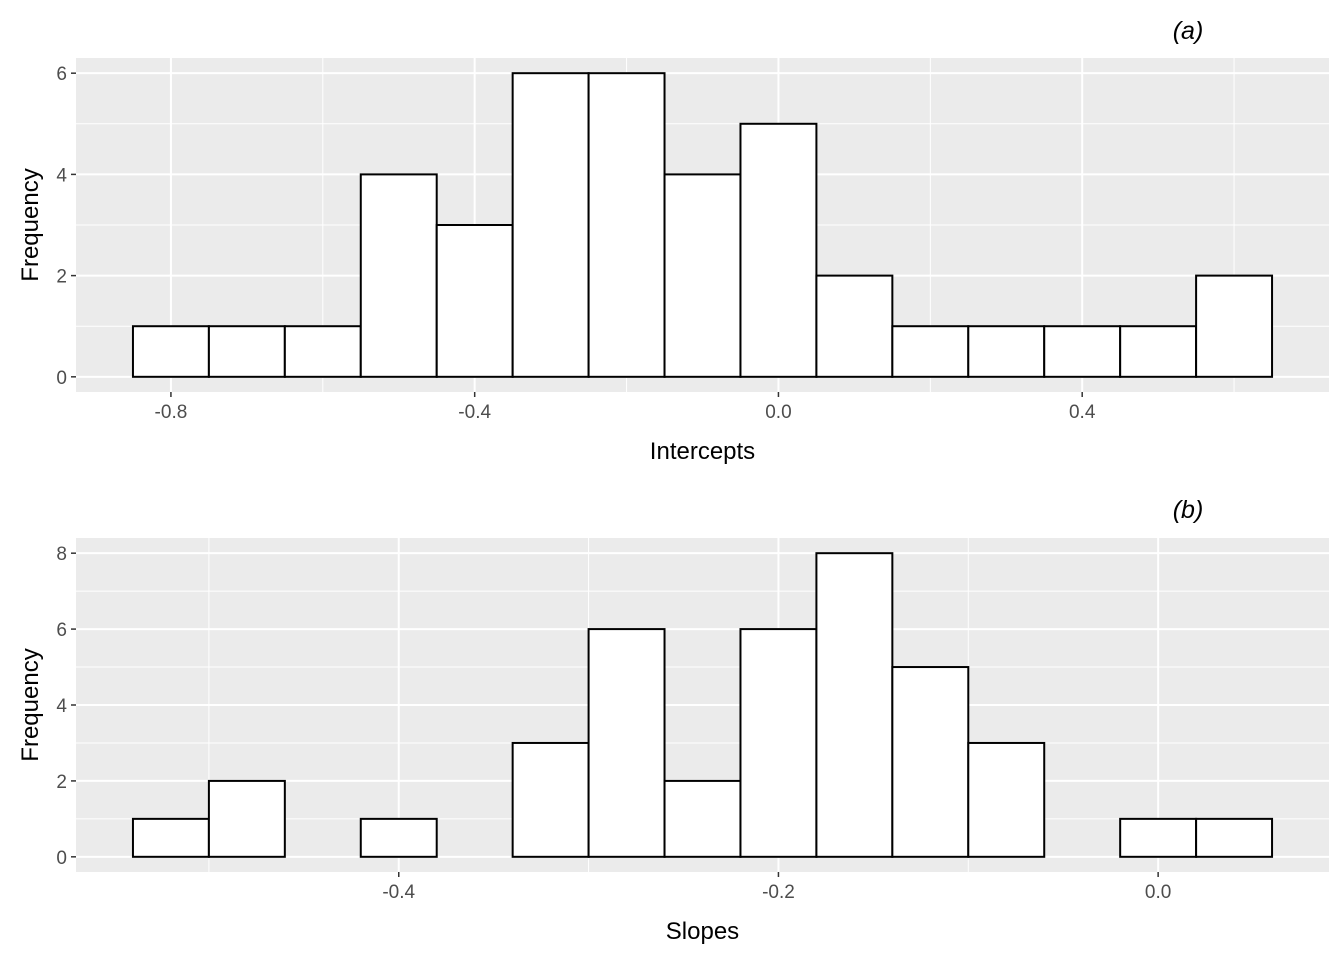  Describe the element at coordinates (625, 407) in the screenshot. I see `x-axis-ticks: -0.8 -0.4 0.0 0.4` at that location.